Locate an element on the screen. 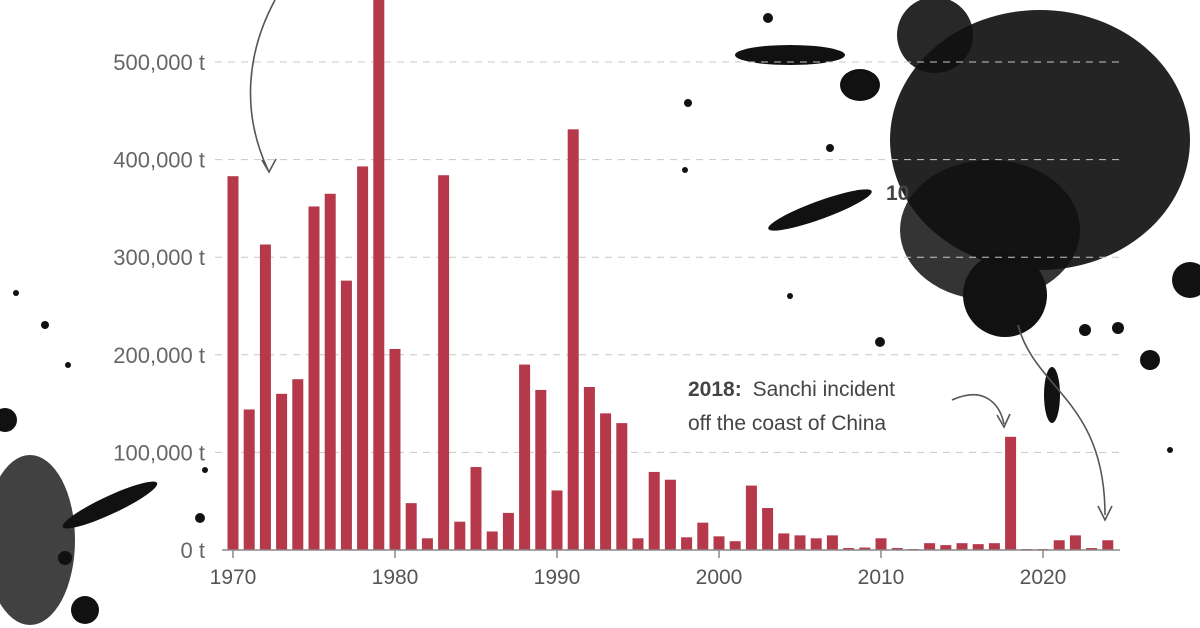 This screenshot has width=1200, height=628. y-tick-label-200000: 200,000 t is located at coordinates (159, 355).